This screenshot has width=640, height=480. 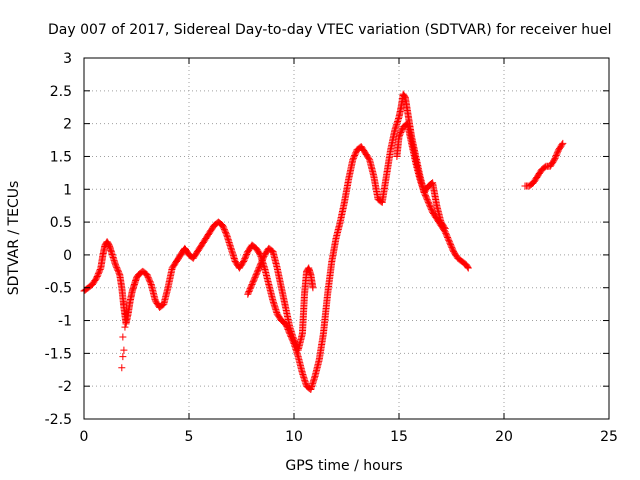 I want to click on y-tick-label: 3, so click(x=67, y=59).